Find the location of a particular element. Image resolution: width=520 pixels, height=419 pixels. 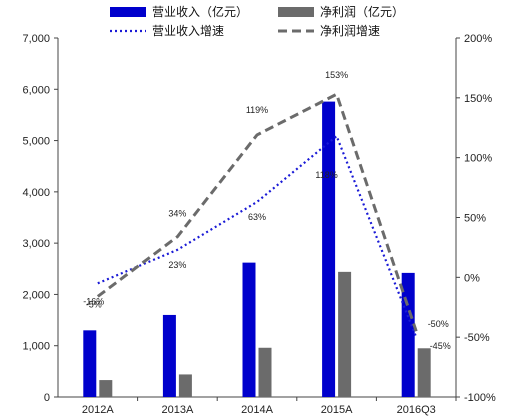

x-tick-label: 2015A is located at coordinates (337, 410).